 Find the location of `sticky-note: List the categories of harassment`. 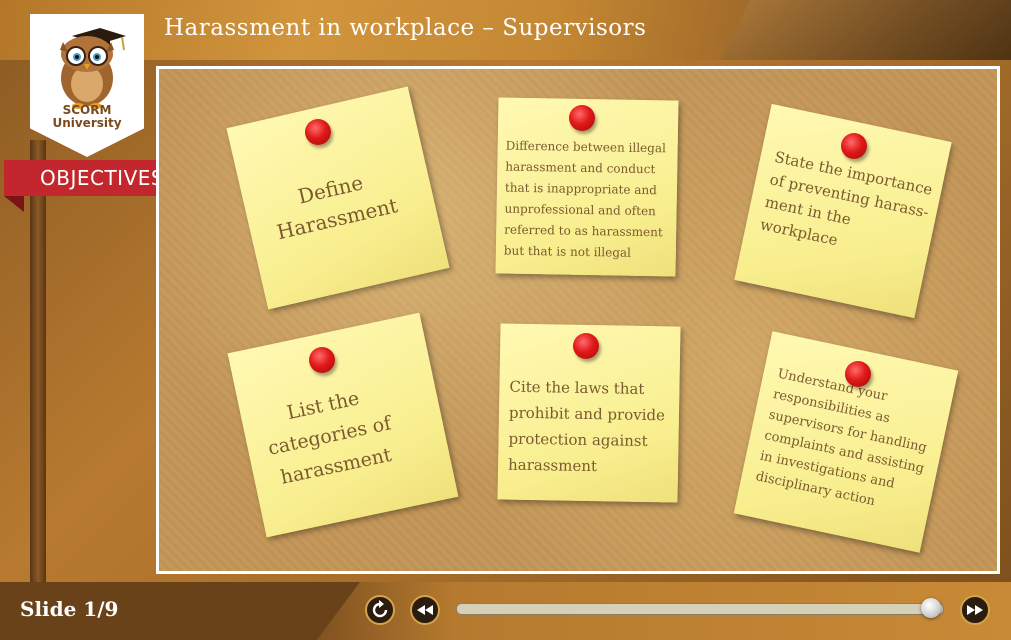

sticky-note: List the categories of harassment is located at coordinates (343, 425).